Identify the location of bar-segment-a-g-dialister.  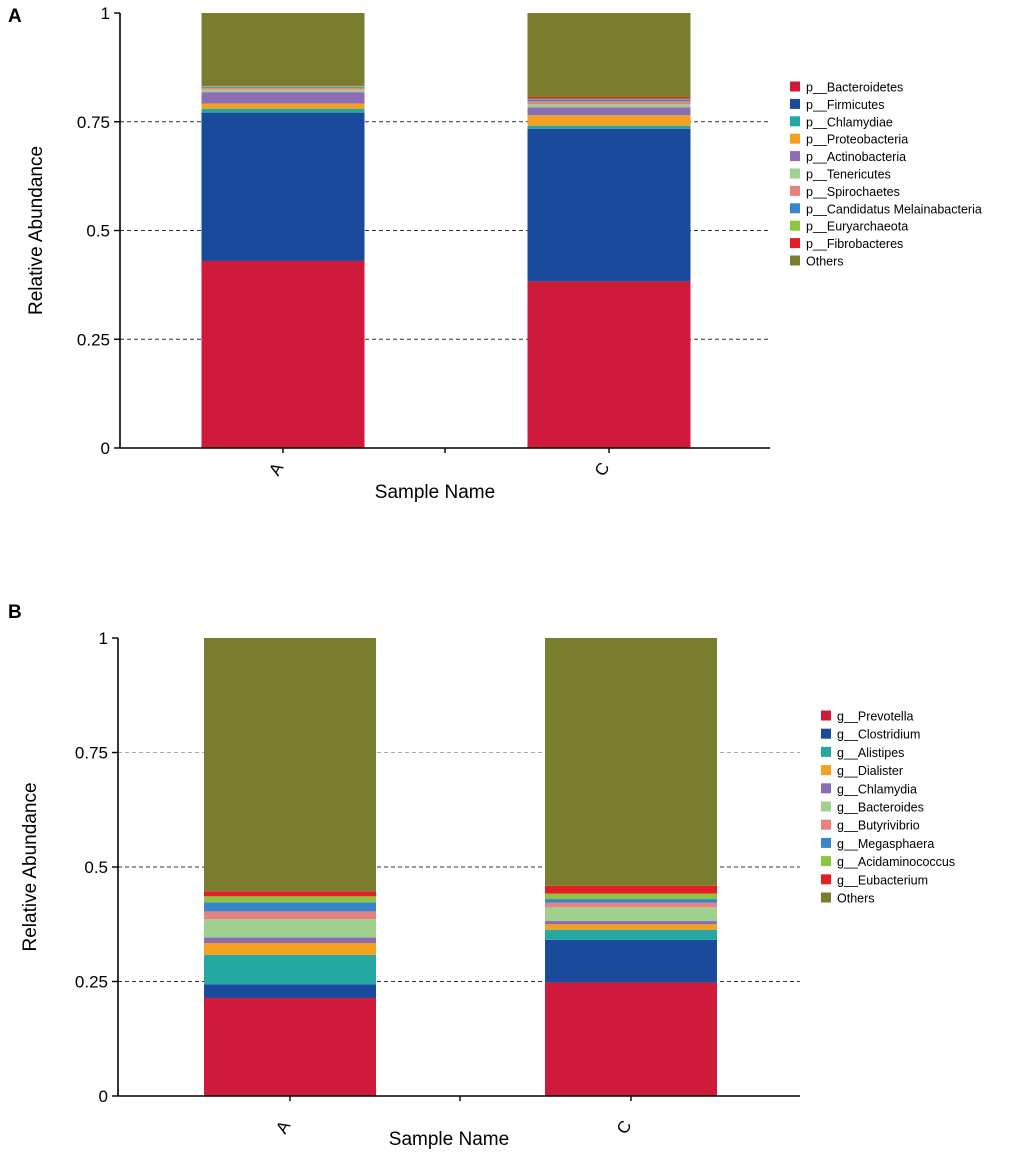
(290, 949).